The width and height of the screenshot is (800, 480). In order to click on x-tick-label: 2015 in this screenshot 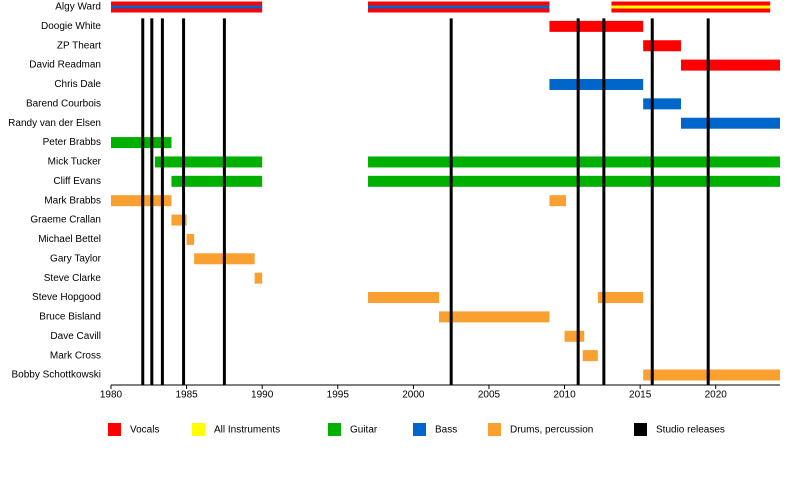, I will do `click(640, 395)`.